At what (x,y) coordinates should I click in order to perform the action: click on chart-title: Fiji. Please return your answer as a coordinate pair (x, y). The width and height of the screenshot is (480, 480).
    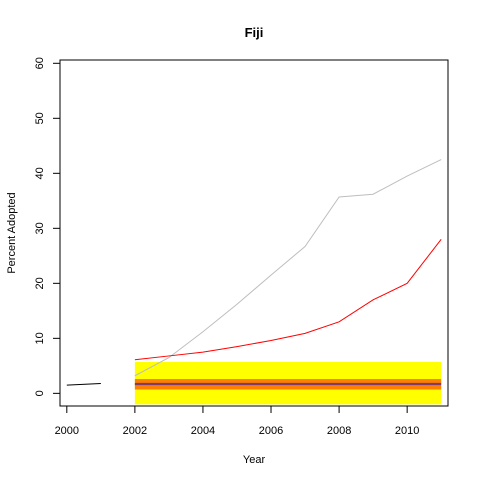
    Looking at the image, I should click on (254, 32).